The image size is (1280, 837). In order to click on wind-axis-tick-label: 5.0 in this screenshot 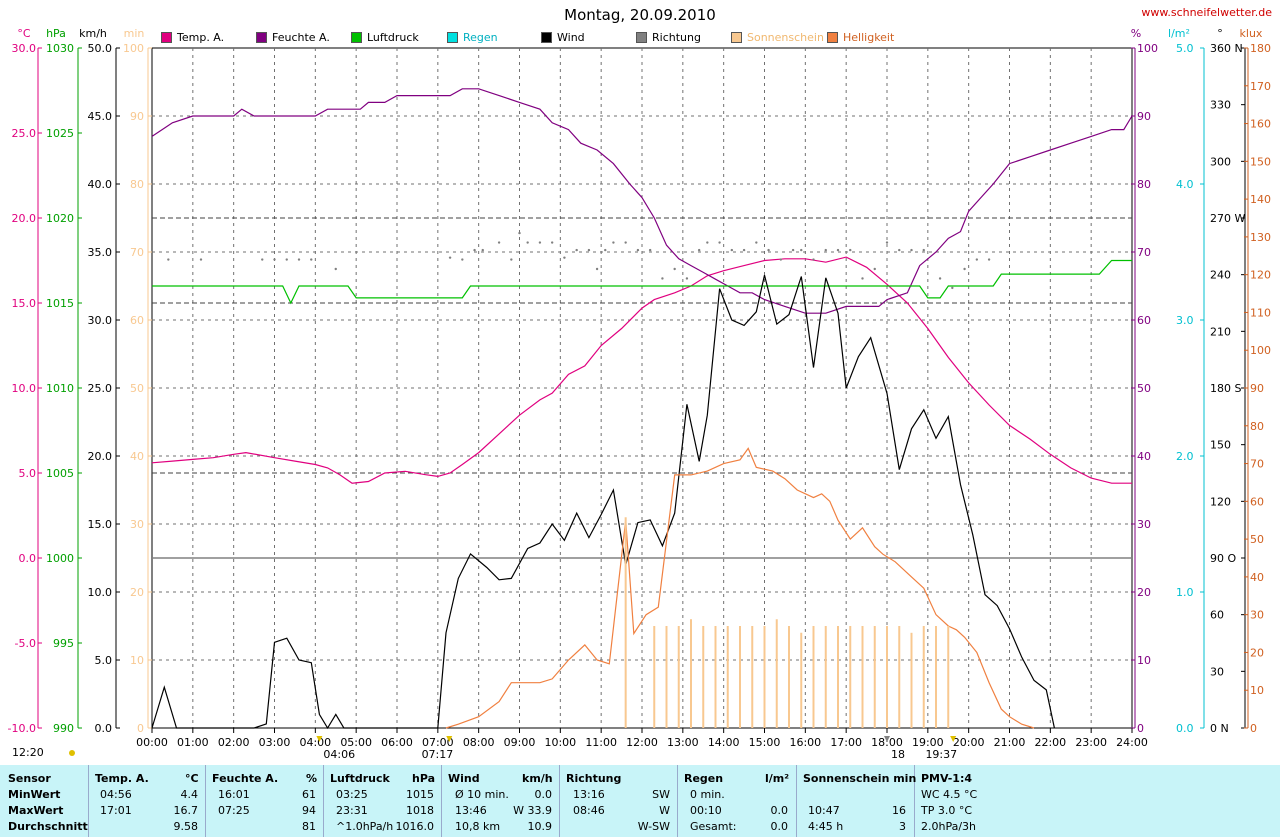, I will do `click(104, 660)`.